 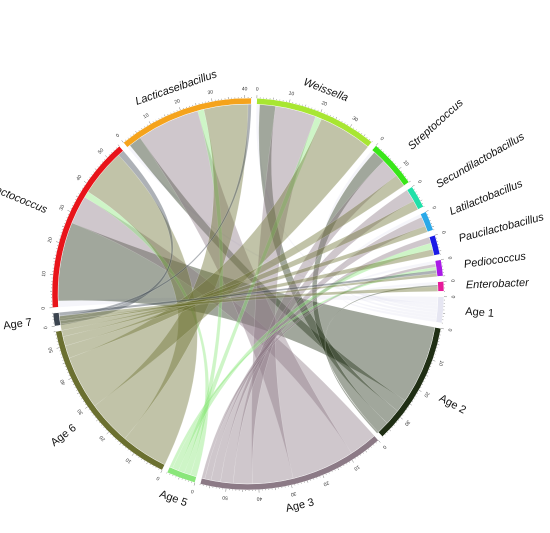 I want to click on tick-label-enterobacter-0: 0, so click(x=452, y=280).